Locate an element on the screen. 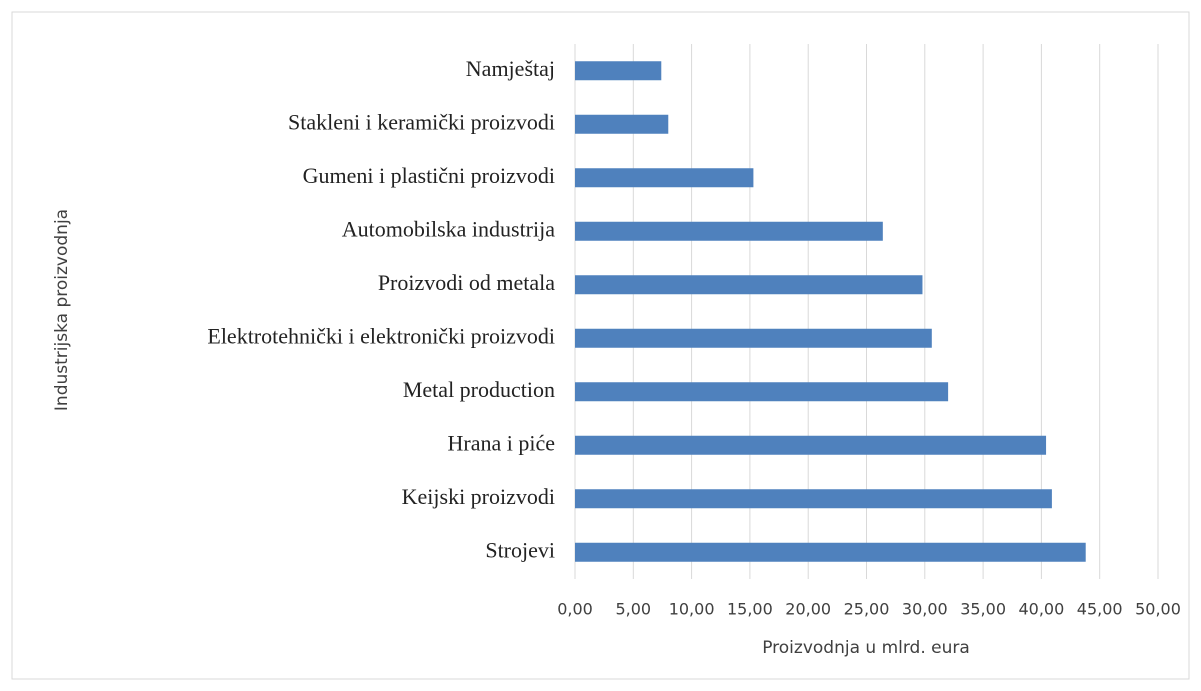 Image resolution: width=1201 pixels, height=691 pixels. y-tick-label: Metal production is located at coordinates (479, 389).